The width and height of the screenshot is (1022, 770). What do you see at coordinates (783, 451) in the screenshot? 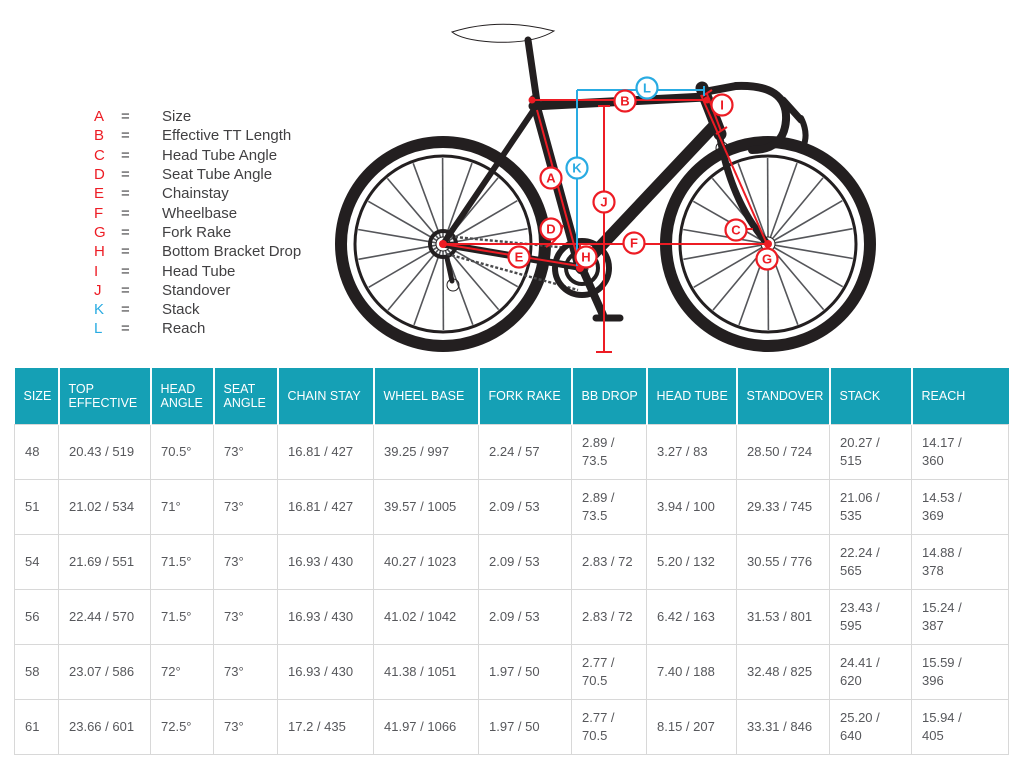
I see `cell-standover: 28.50 / 724` at bounding box center [783, 451].